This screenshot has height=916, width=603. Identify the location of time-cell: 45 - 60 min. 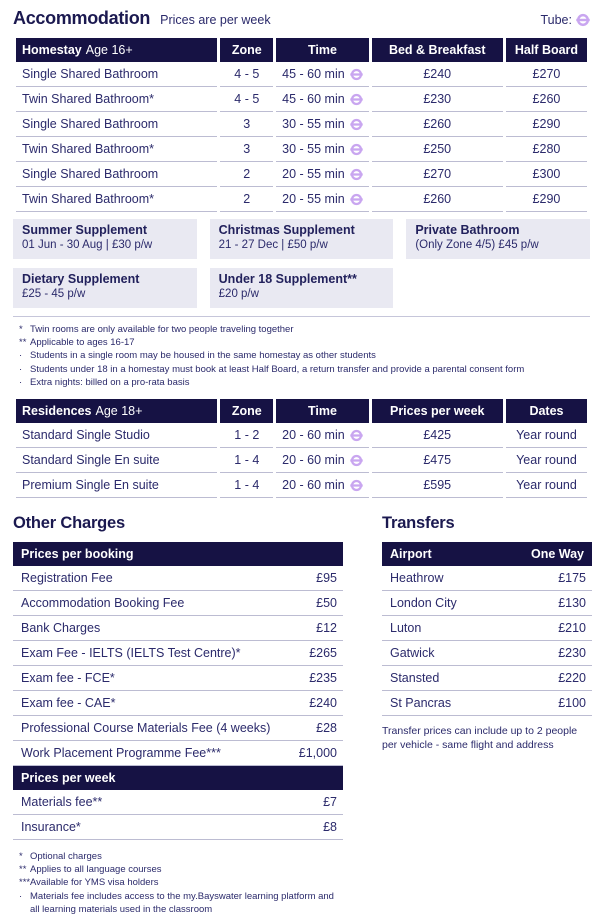
(322, 99).